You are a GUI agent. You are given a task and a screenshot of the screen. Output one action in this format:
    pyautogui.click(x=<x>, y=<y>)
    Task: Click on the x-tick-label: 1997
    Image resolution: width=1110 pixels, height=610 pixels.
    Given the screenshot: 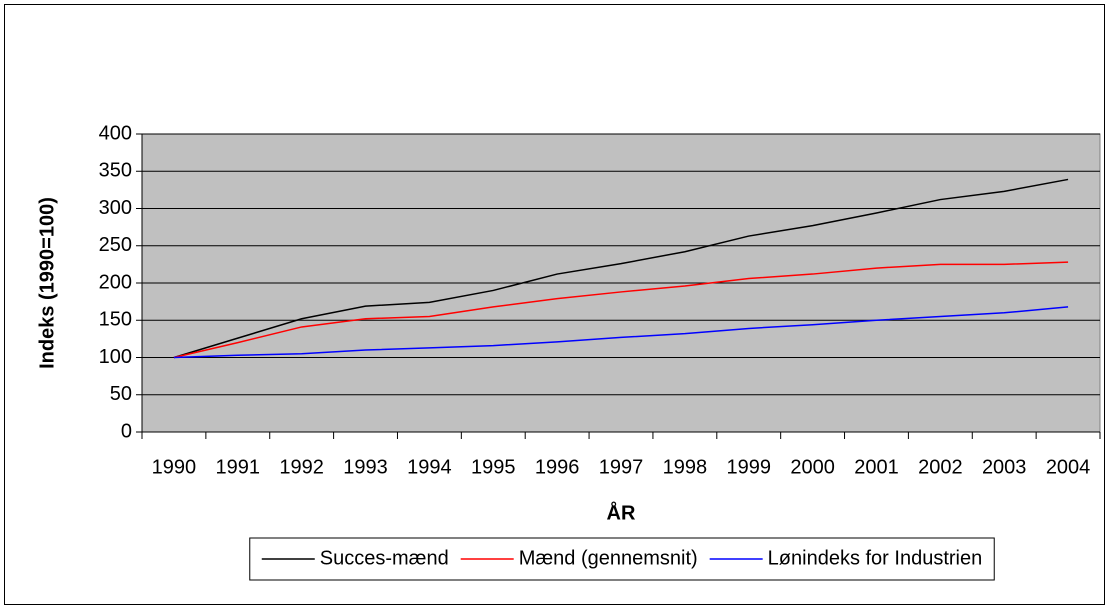 What is the action you would take?
    pyautogui.click(x=621, y=467)
    